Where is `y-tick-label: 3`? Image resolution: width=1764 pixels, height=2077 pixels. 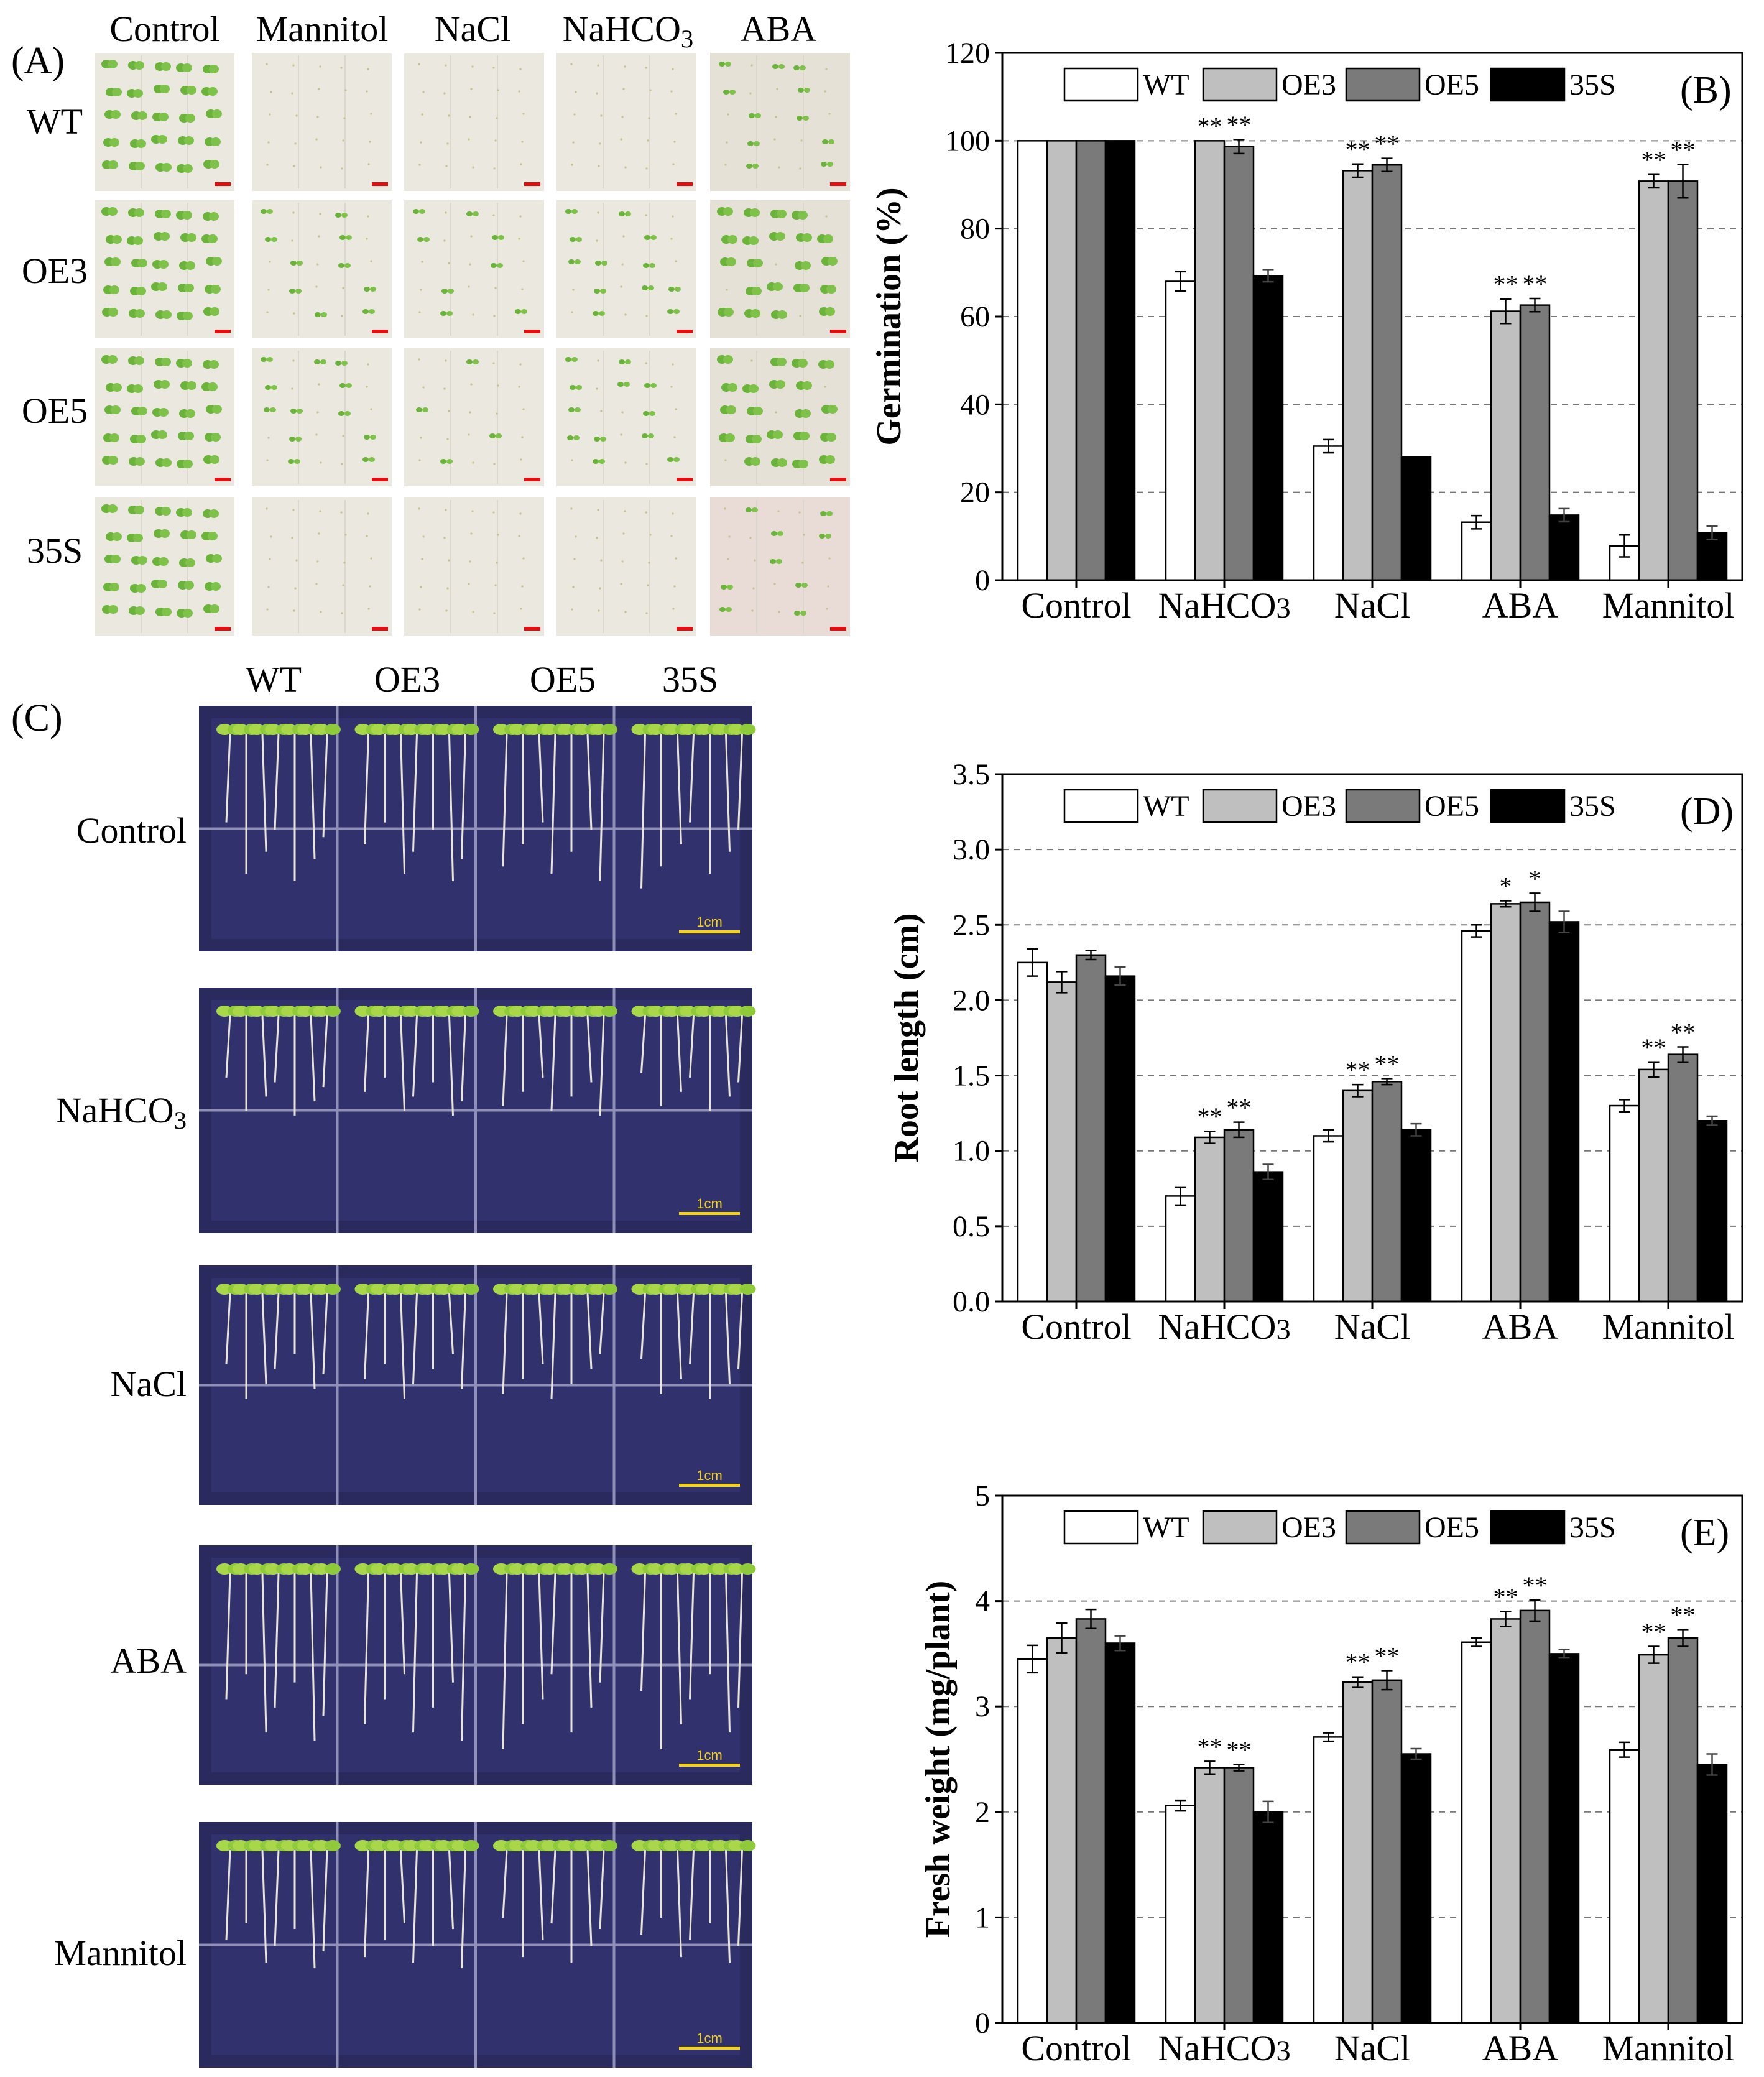 y-tick-label: 3 is located at coordinates (982, 1706).